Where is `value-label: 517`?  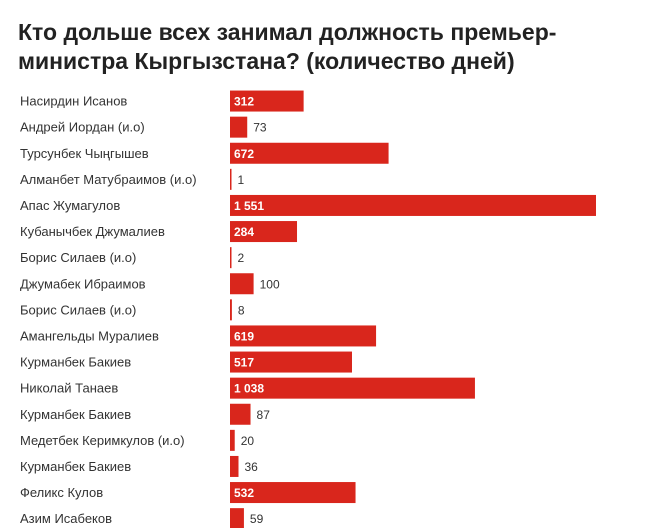
value-label: 517 is located at coordinates (244, 363).